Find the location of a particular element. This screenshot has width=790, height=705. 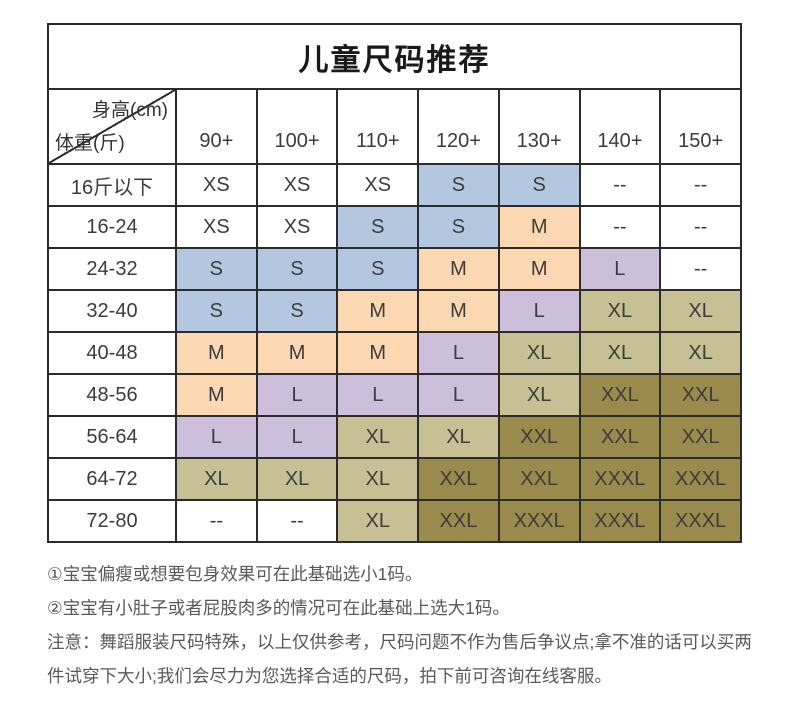

table-row: 32-40 S S M M L XL XL is located at coordinates (394, 311).